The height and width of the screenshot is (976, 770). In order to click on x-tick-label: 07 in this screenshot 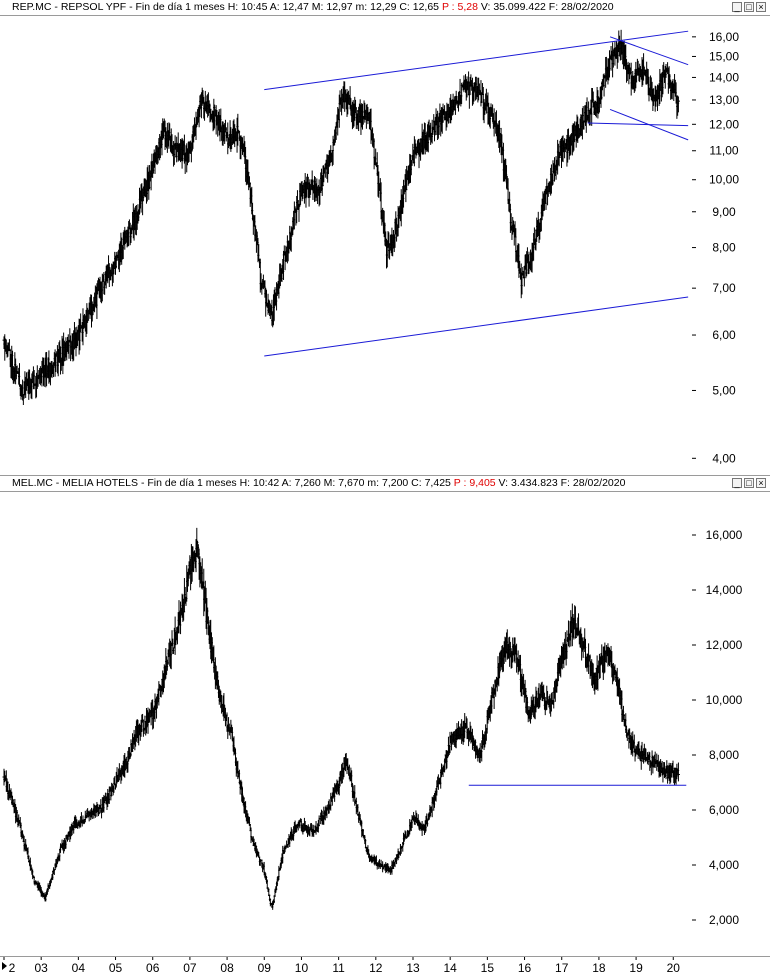, I will do `click(190, 968)`.